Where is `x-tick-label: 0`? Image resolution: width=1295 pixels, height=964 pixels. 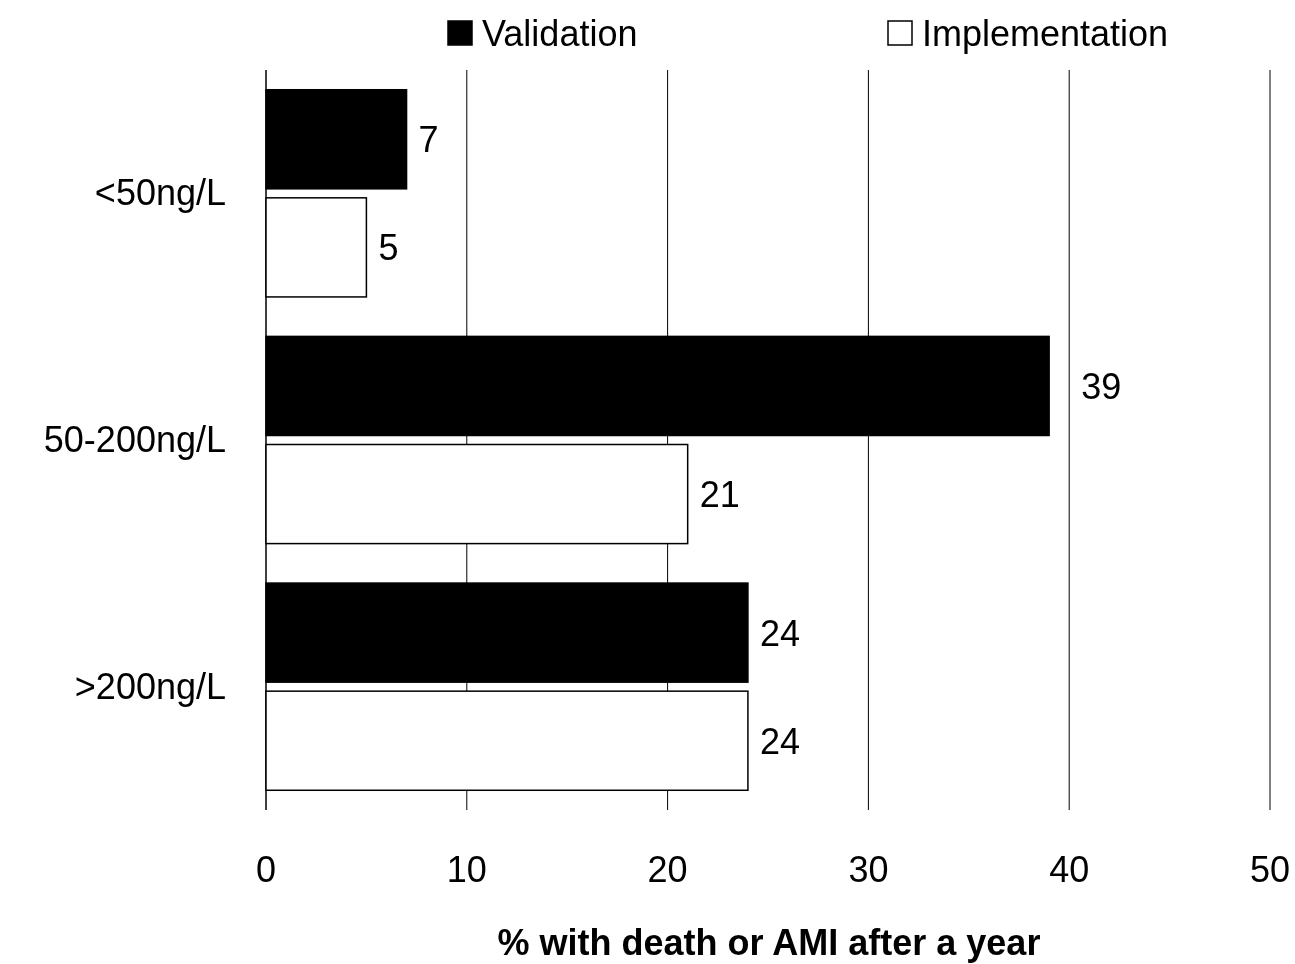 x-tick-label: 0 is located at coordinates (266, 869).